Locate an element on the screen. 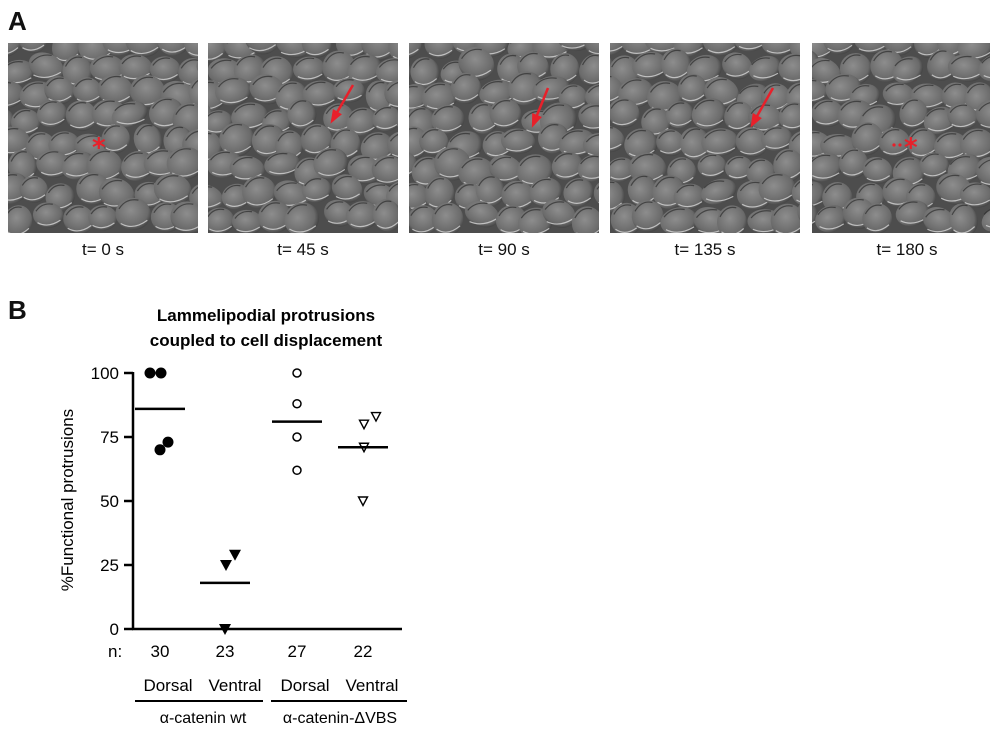 This screenshot has height=732, width=990. y-tick-label: 50 is located at coordinates (109, 501).